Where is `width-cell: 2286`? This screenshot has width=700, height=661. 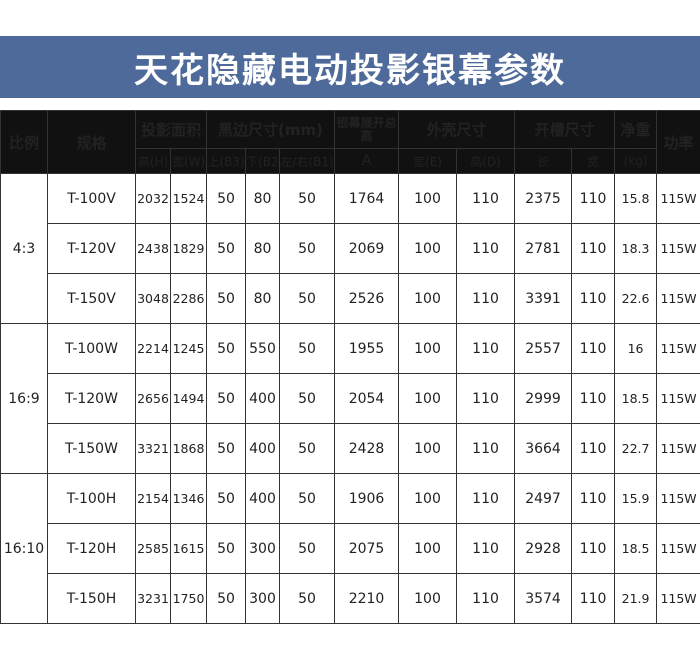
width-cell: 2286 is located at coordinates (188, 298).